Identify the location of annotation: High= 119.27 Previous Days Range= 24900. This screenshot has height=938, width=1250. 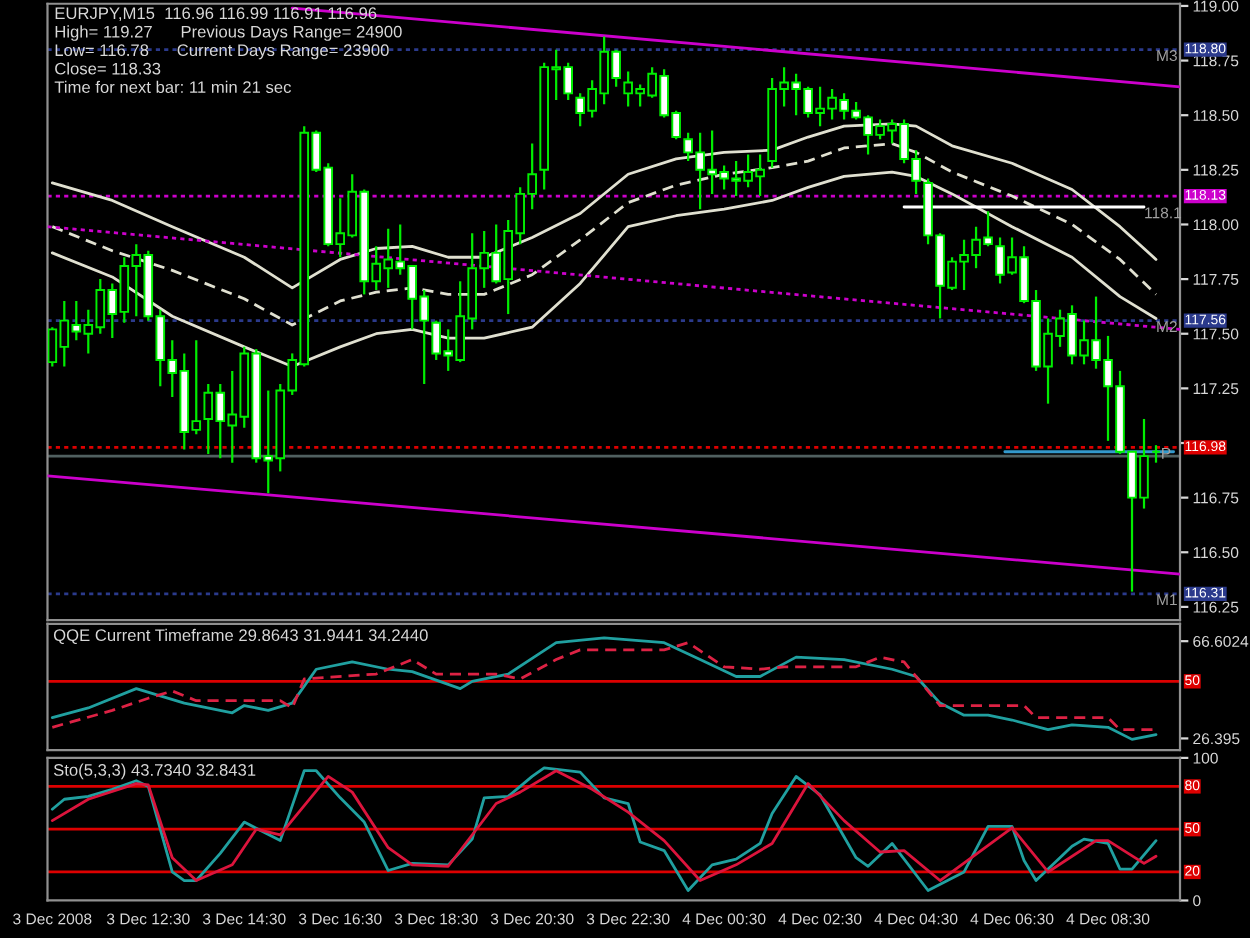
(228, 33).